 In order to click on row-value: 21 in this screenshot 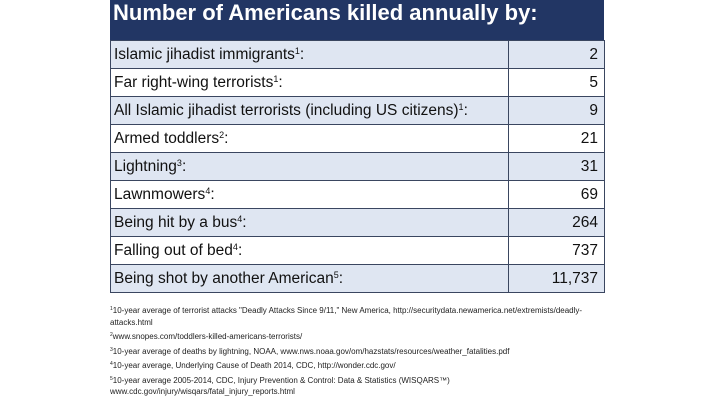, I will do `click(556, 138)`.